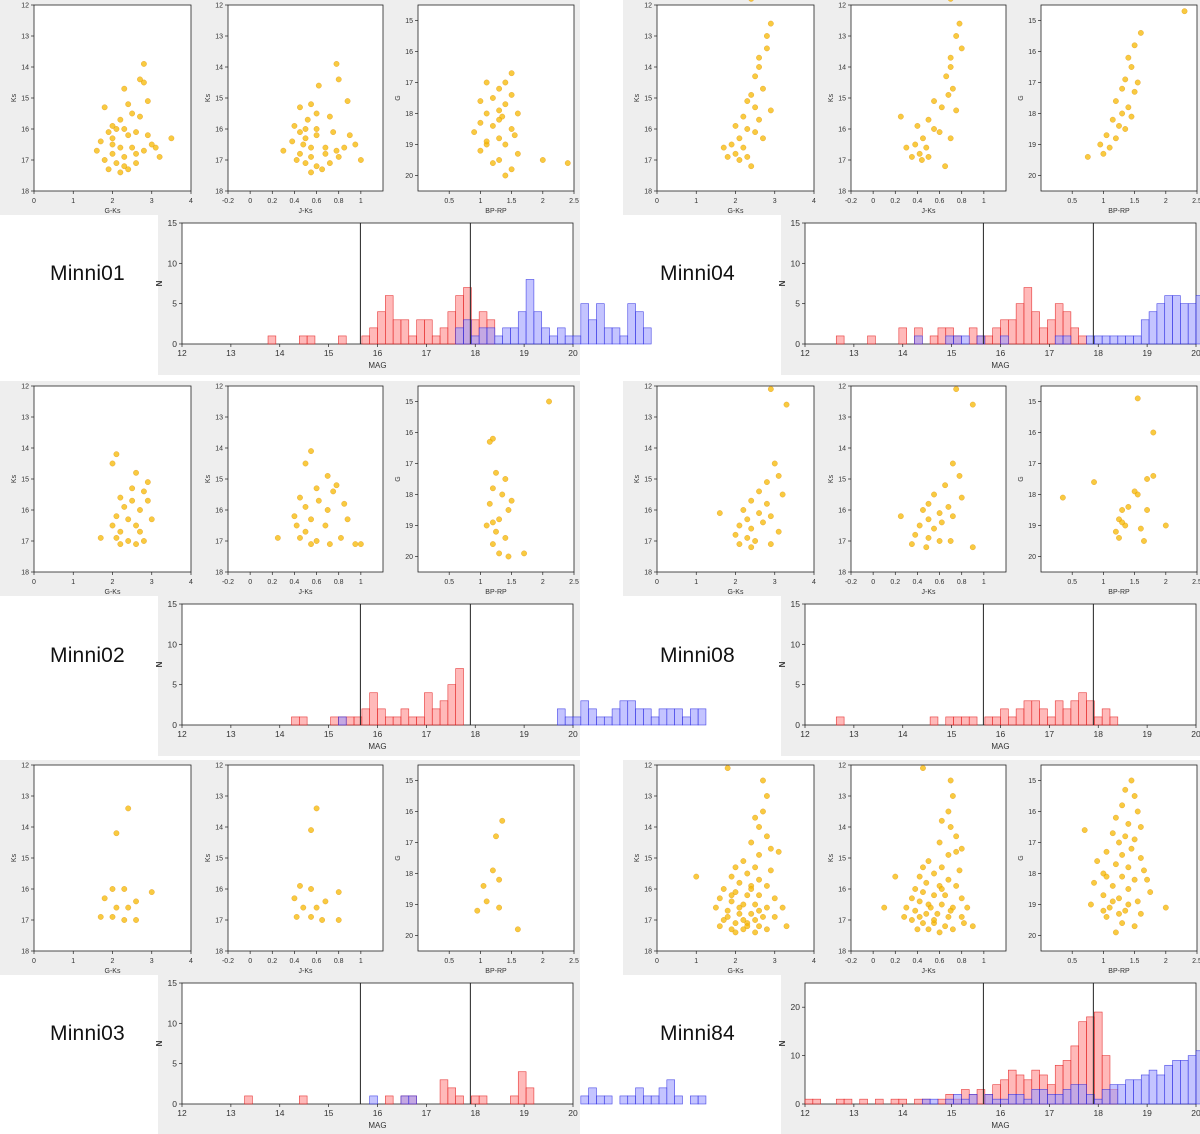 The height and width of the screenshot is (1134, 1200). What do you see at coordinates (219, 828) in the screenshot?
I see `y-tick-label: 14` at bounding box center [219, 828].